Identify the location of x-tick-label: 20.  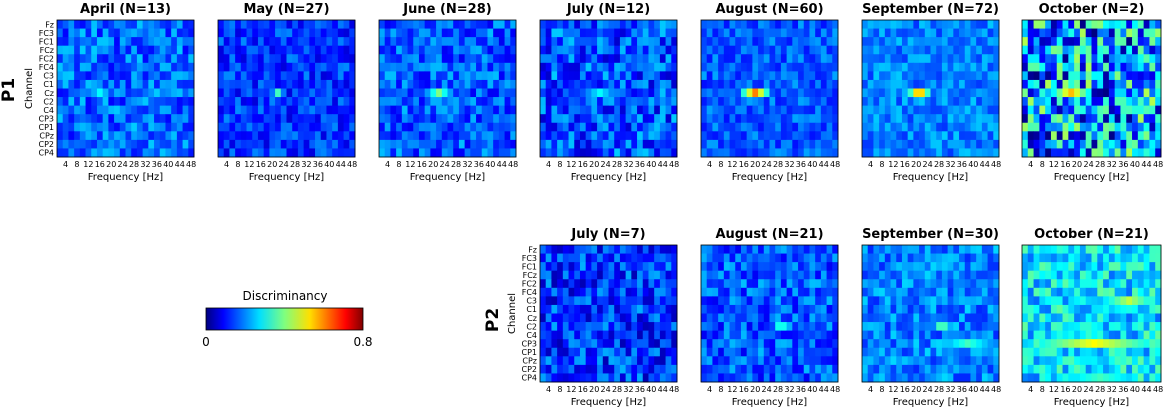
(433, 164).